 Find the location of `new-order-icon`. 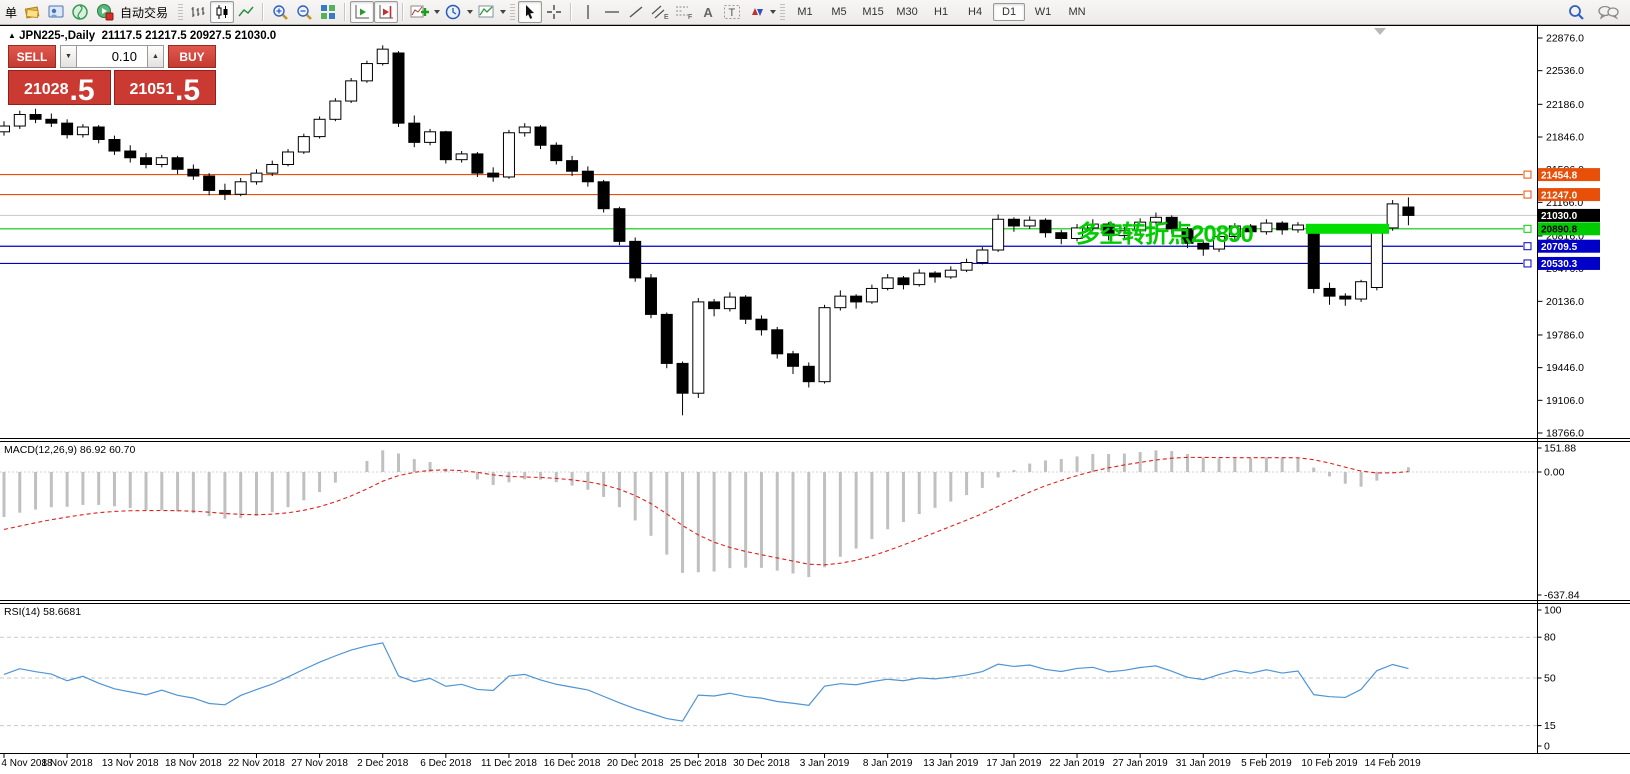

new-order-icon is located at coordinates (32, 12).